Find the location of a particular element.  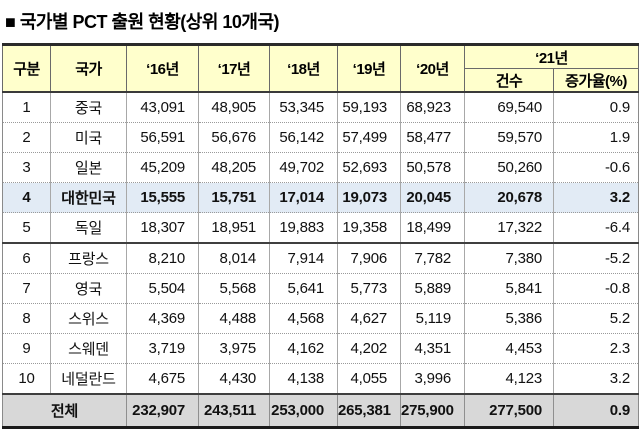

value-cell: 4,123 is located at coordinates (509, 378).